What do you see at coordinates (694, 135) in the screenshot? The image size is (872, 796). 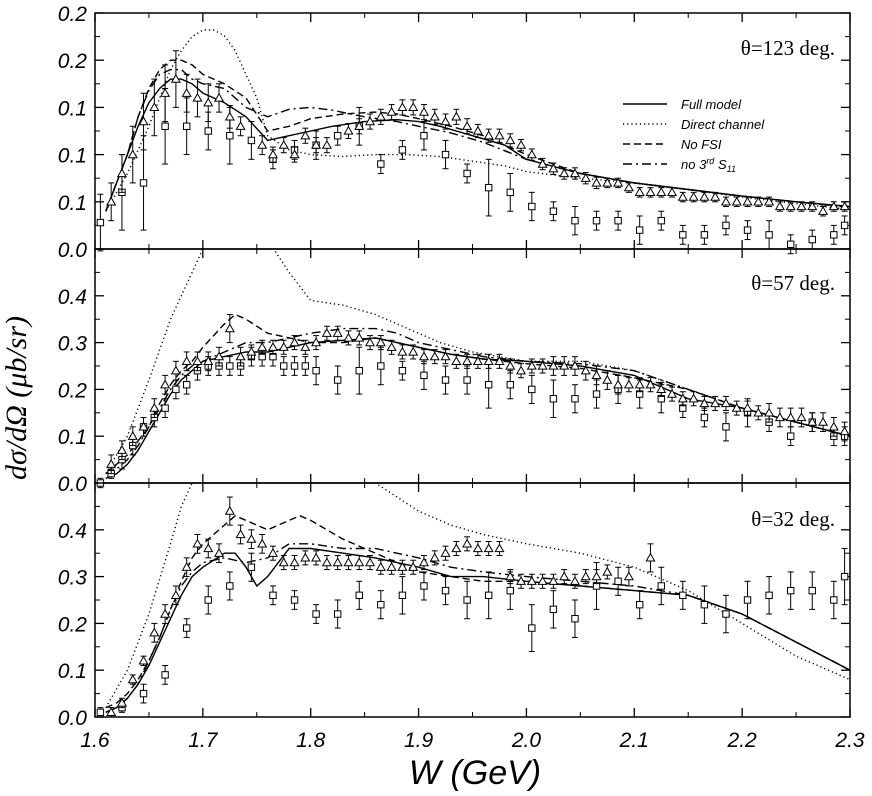 I see `legend: Full model Direct channel No FSI no 3rd S11` at bounding box center [694, 135].